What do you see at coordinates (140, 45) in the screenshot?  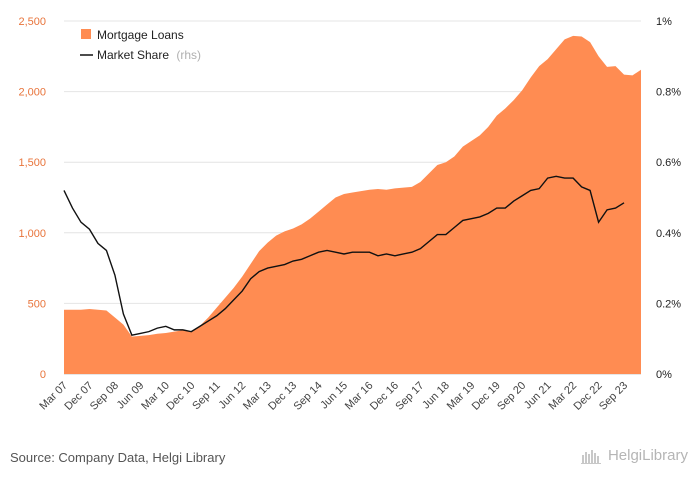 I see `legend: Mortgage Loans Market Share (rhs)` at bounding box center [140, 45].